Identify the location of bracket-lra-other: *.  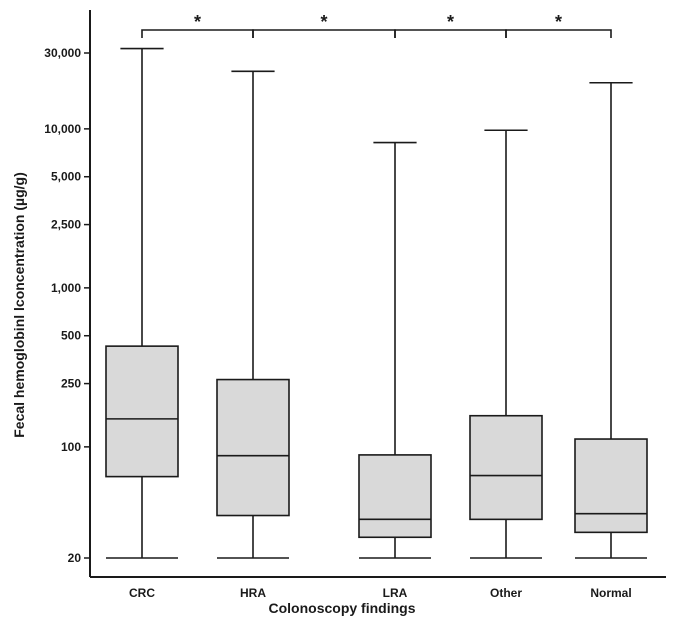
(450, 25).